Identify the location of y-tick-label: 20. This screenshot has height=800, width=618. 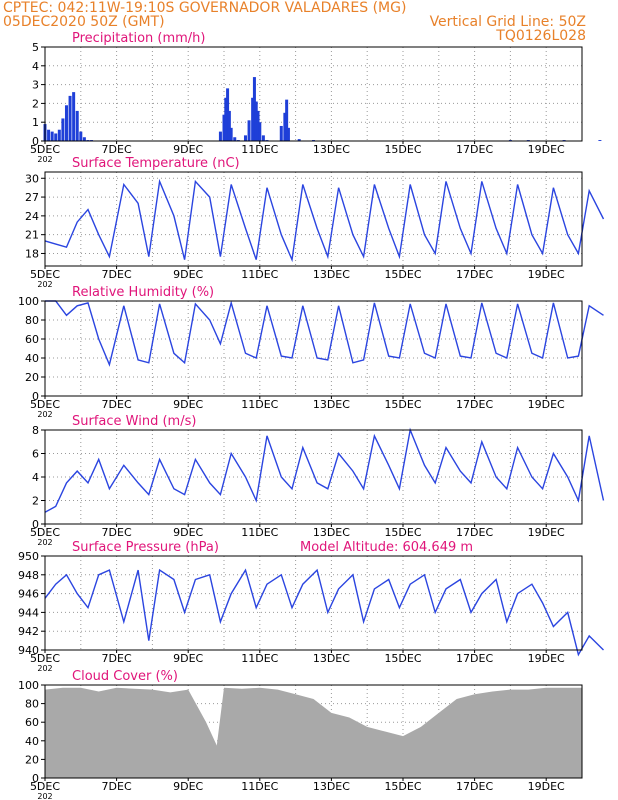
(32, 759).